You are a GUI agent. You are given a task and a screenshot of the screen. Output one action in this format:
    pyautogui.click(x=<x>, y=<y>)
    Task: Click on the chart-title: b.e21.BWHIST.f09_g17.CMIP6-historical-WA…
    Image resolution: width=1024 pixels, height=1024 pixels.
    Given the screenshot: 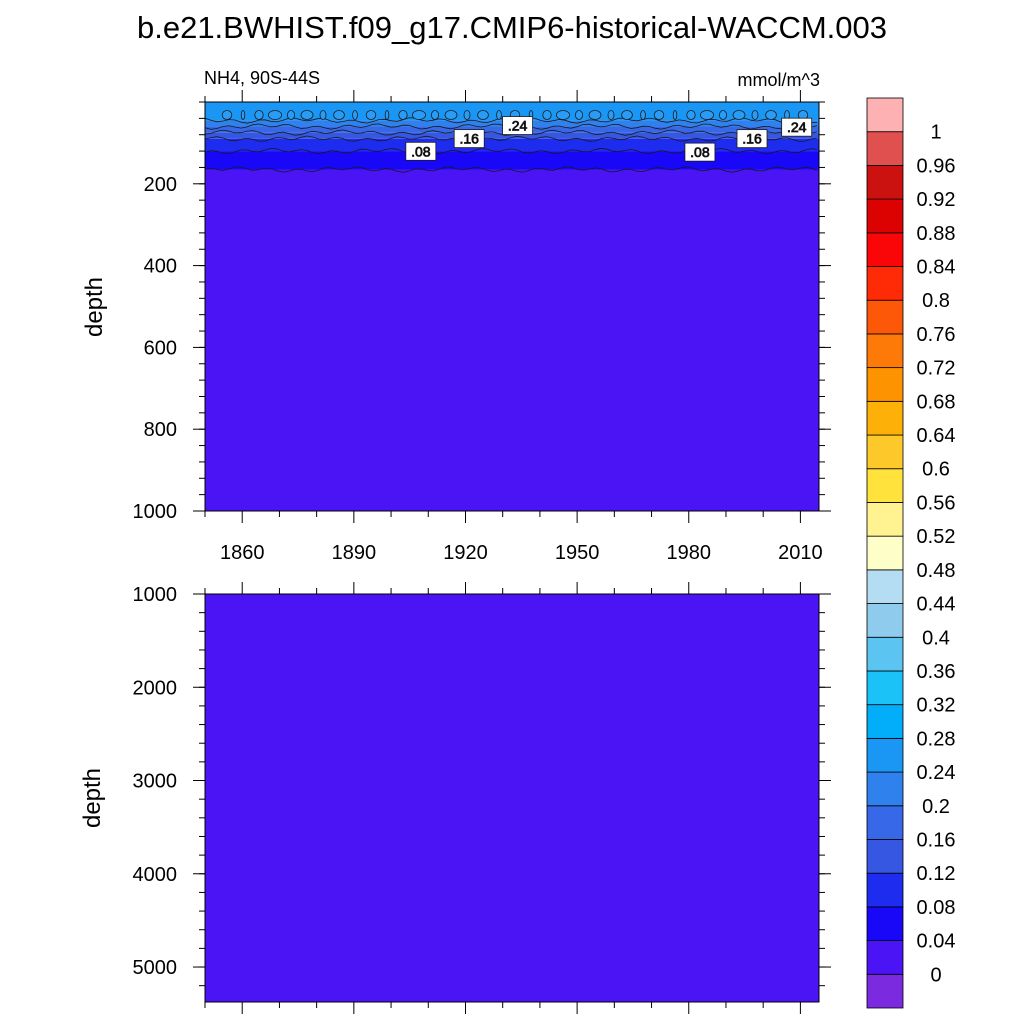 What is the action you would take?
    pyautogui.click(x=512, y=27)
    